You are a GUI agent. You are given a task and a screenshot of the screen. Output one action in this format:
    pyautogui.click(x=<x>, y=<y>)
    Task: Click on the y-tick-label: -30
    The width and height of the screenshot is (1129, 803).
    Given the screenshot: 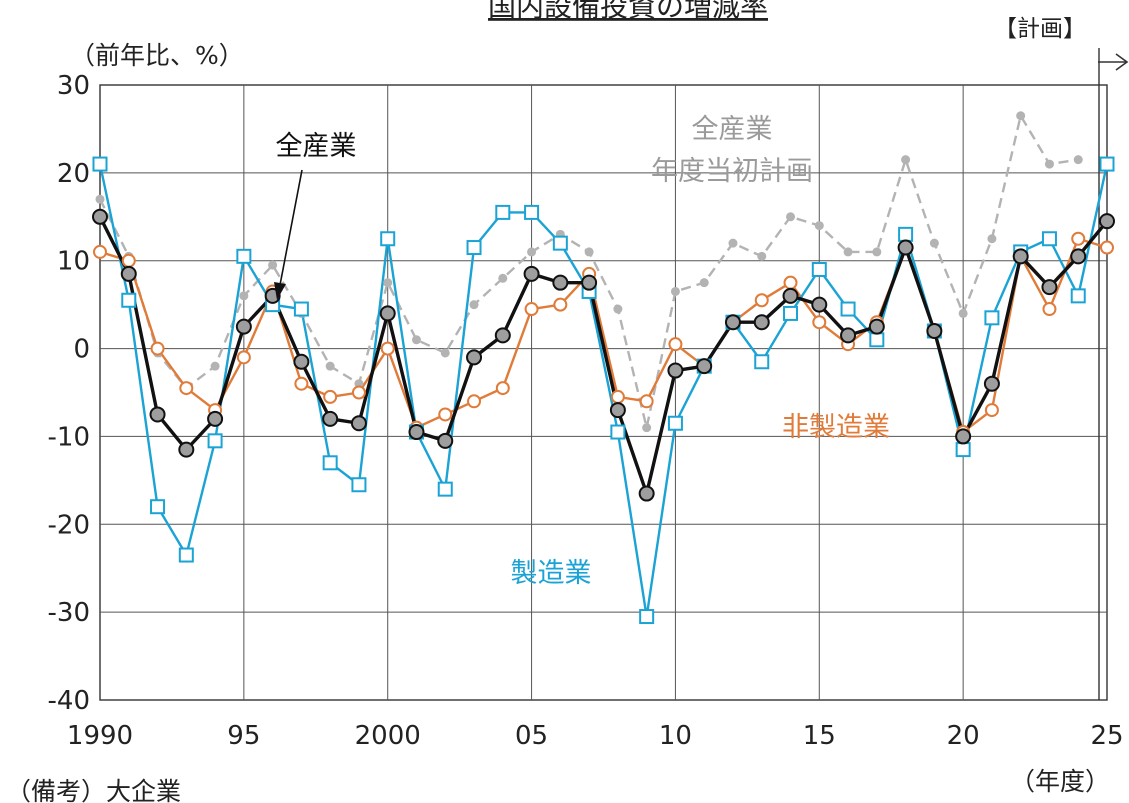 What is the action you would take?
    pyautogui.click(x=69, y=613)
    